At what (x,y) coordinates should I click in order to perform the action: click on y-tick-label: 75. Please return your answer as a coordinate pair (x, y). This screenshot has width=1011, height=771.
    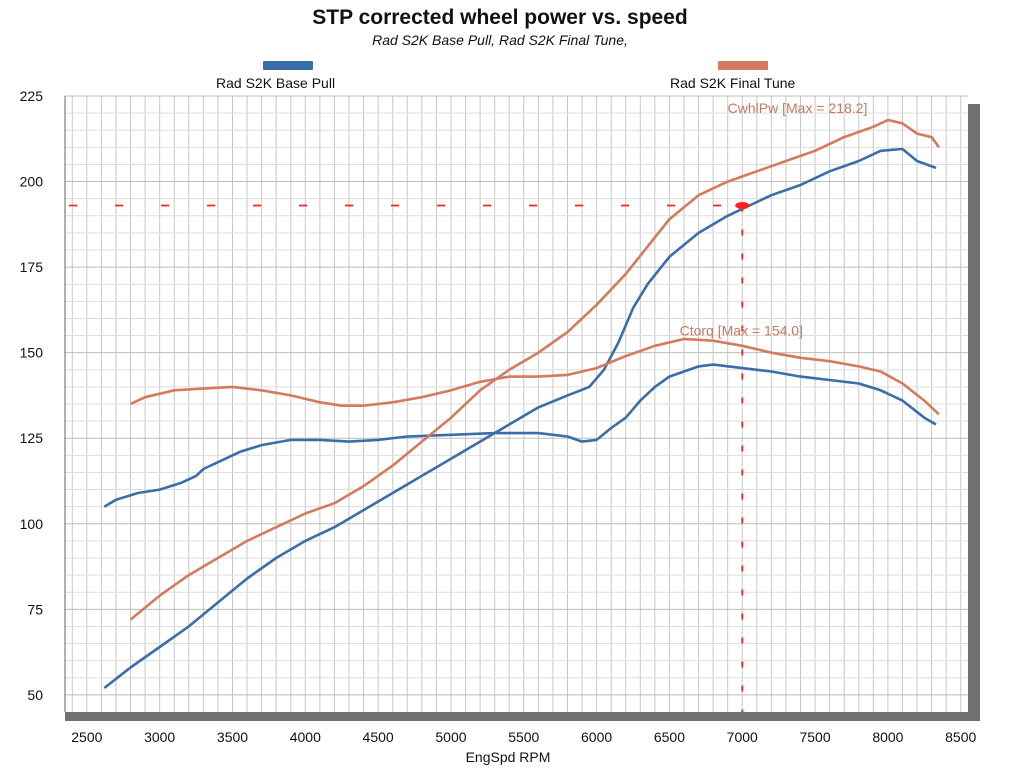
    Looking at the image, I should click on (35, 609).